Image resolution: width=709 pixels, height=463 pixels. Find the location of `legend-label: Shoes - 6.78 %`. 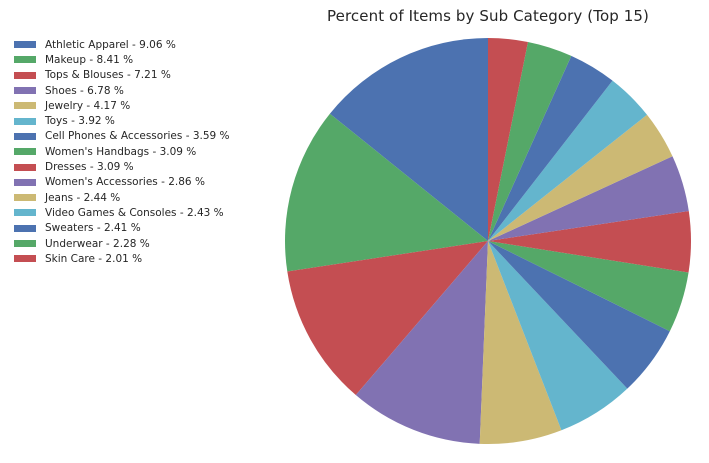

legend-label: Shoes - 6.78 % is located at coordinates (84, 90).